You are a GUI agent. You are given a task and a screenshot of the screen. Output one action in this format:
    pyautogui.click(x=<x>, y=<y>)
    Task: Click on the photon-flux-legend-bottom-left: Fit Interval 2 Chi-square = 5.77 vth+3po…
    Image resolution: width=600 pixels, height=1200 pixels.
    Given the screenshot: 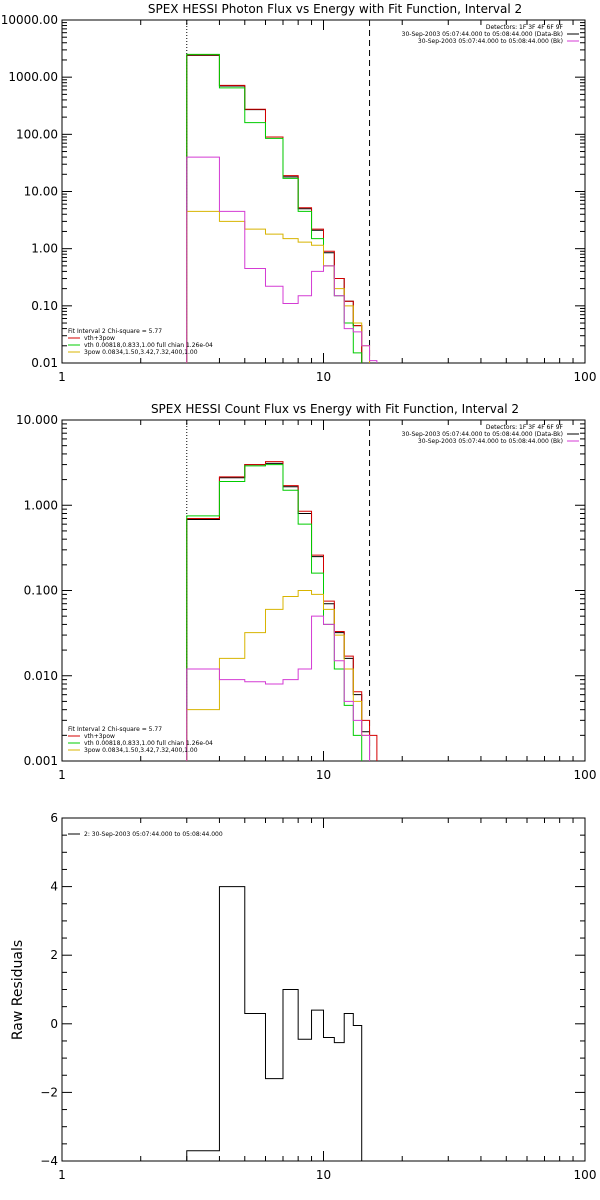 What is the action you would take?
    pyautogui.click(x=140, y=342)
    